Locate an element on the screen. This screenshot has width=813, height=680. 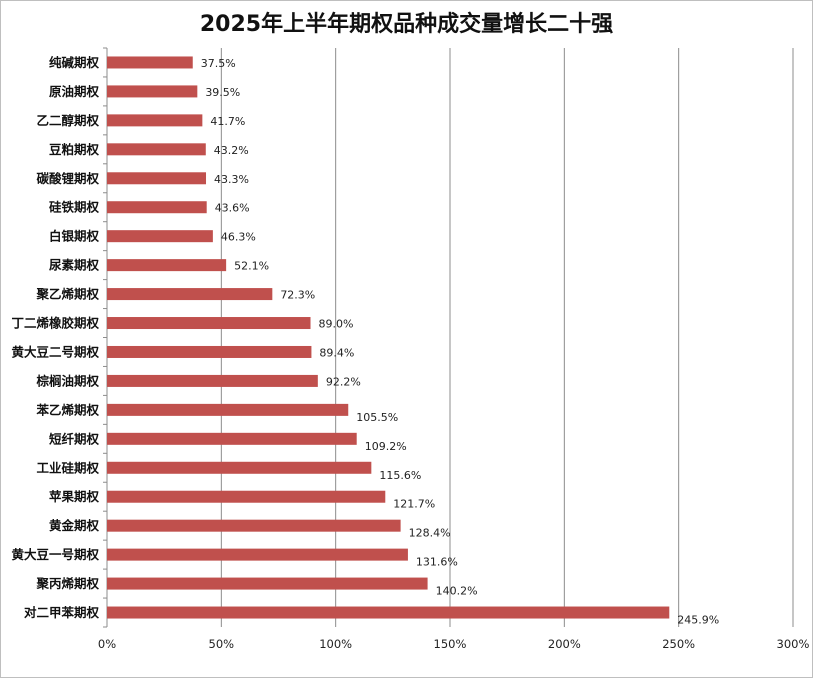
x-tick-label: 250% is located at coordinates (678, 644).